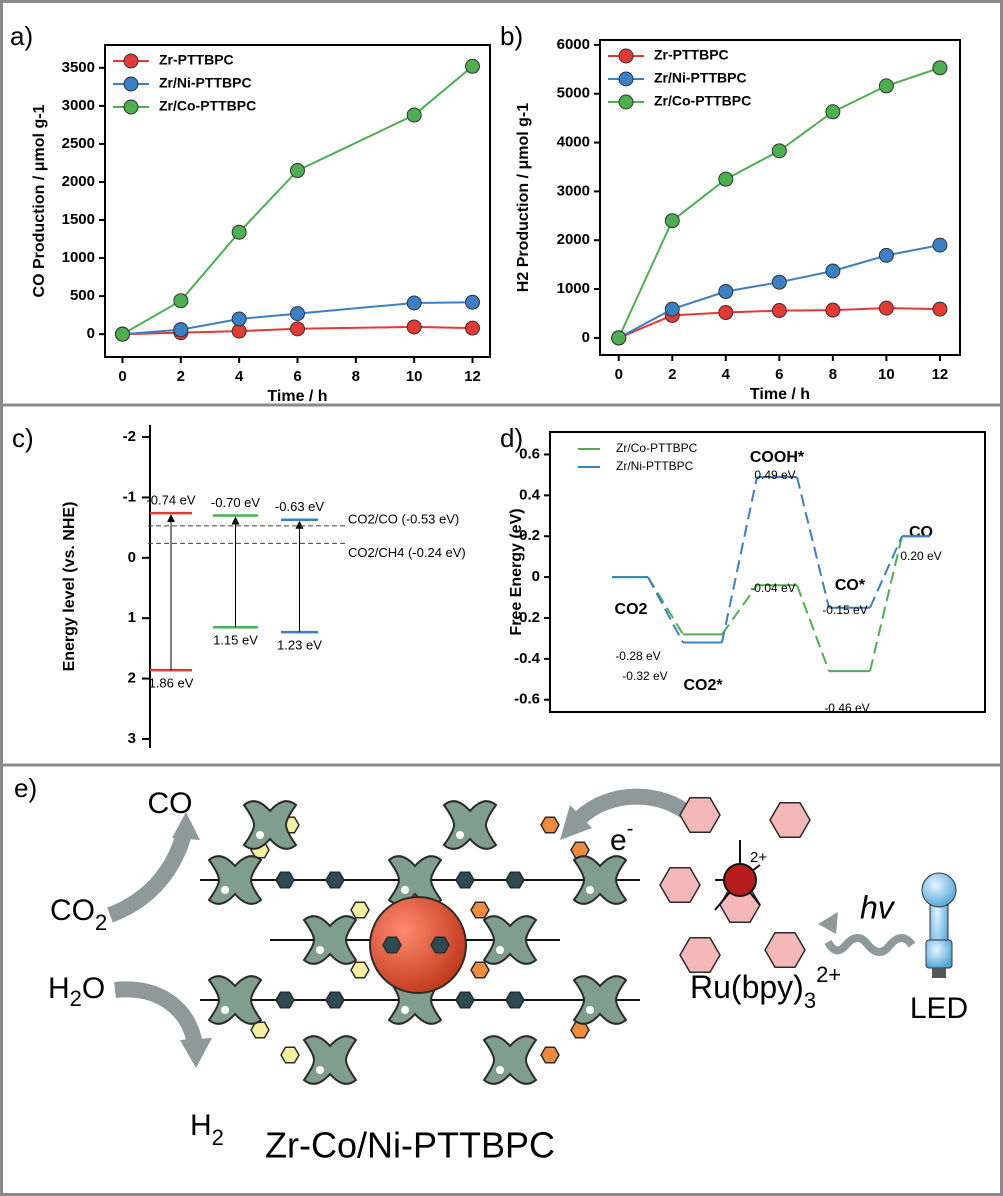 The width and height of the screenshot is (1003, 1196). Describe the element at coordinates (298, 200) in the screenshot. I see `series-line` at that location.